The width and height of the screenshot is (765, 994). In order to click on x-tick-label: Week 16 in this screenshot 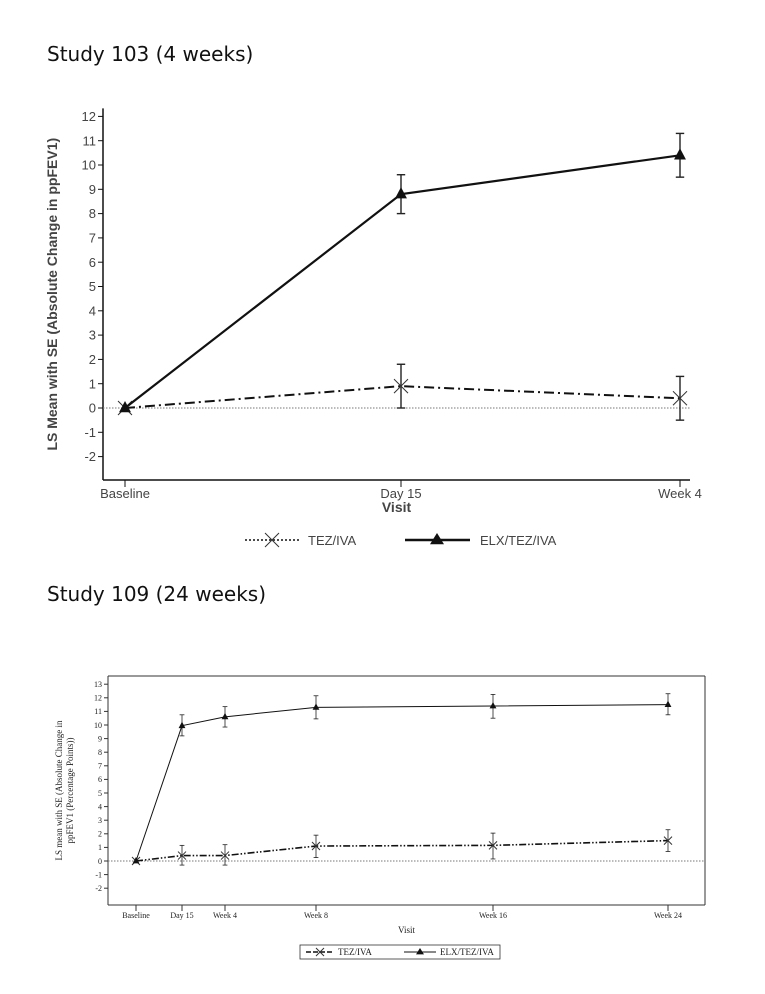, I will do `click(493, 915)`.